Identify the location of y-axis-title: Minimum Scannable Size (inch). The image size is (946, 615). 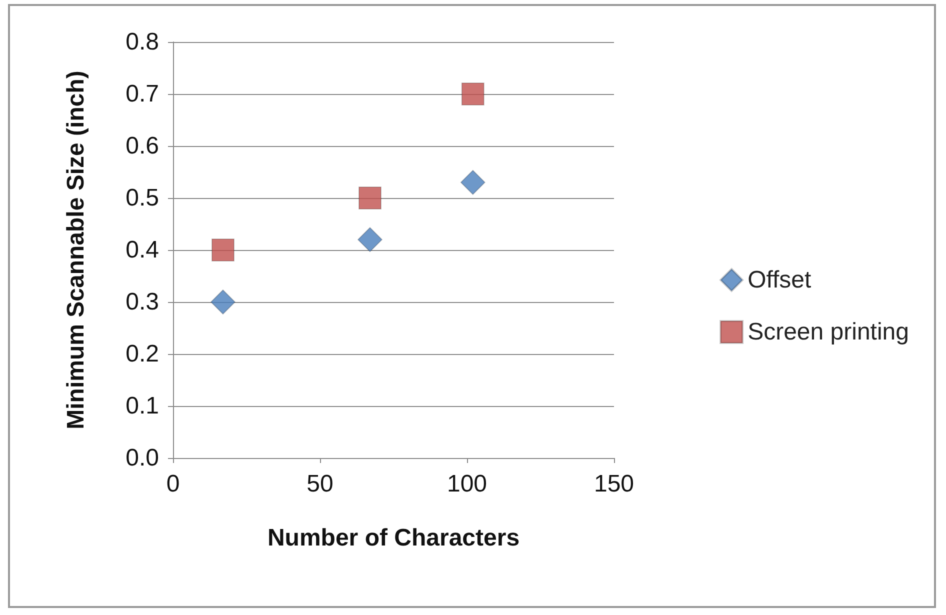
(76, 250).